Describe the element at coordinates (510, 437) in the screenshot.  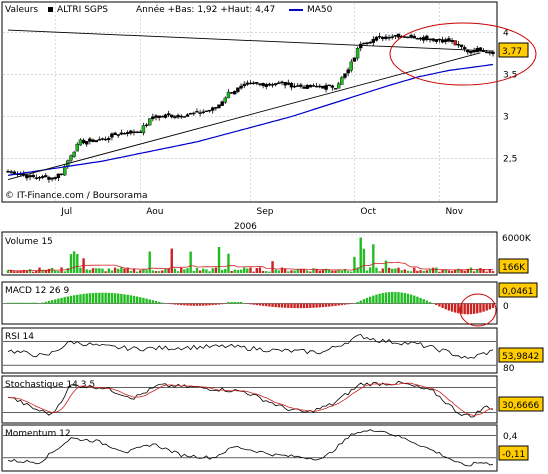
I see `momentum-tick-04: 0,4` at that location.